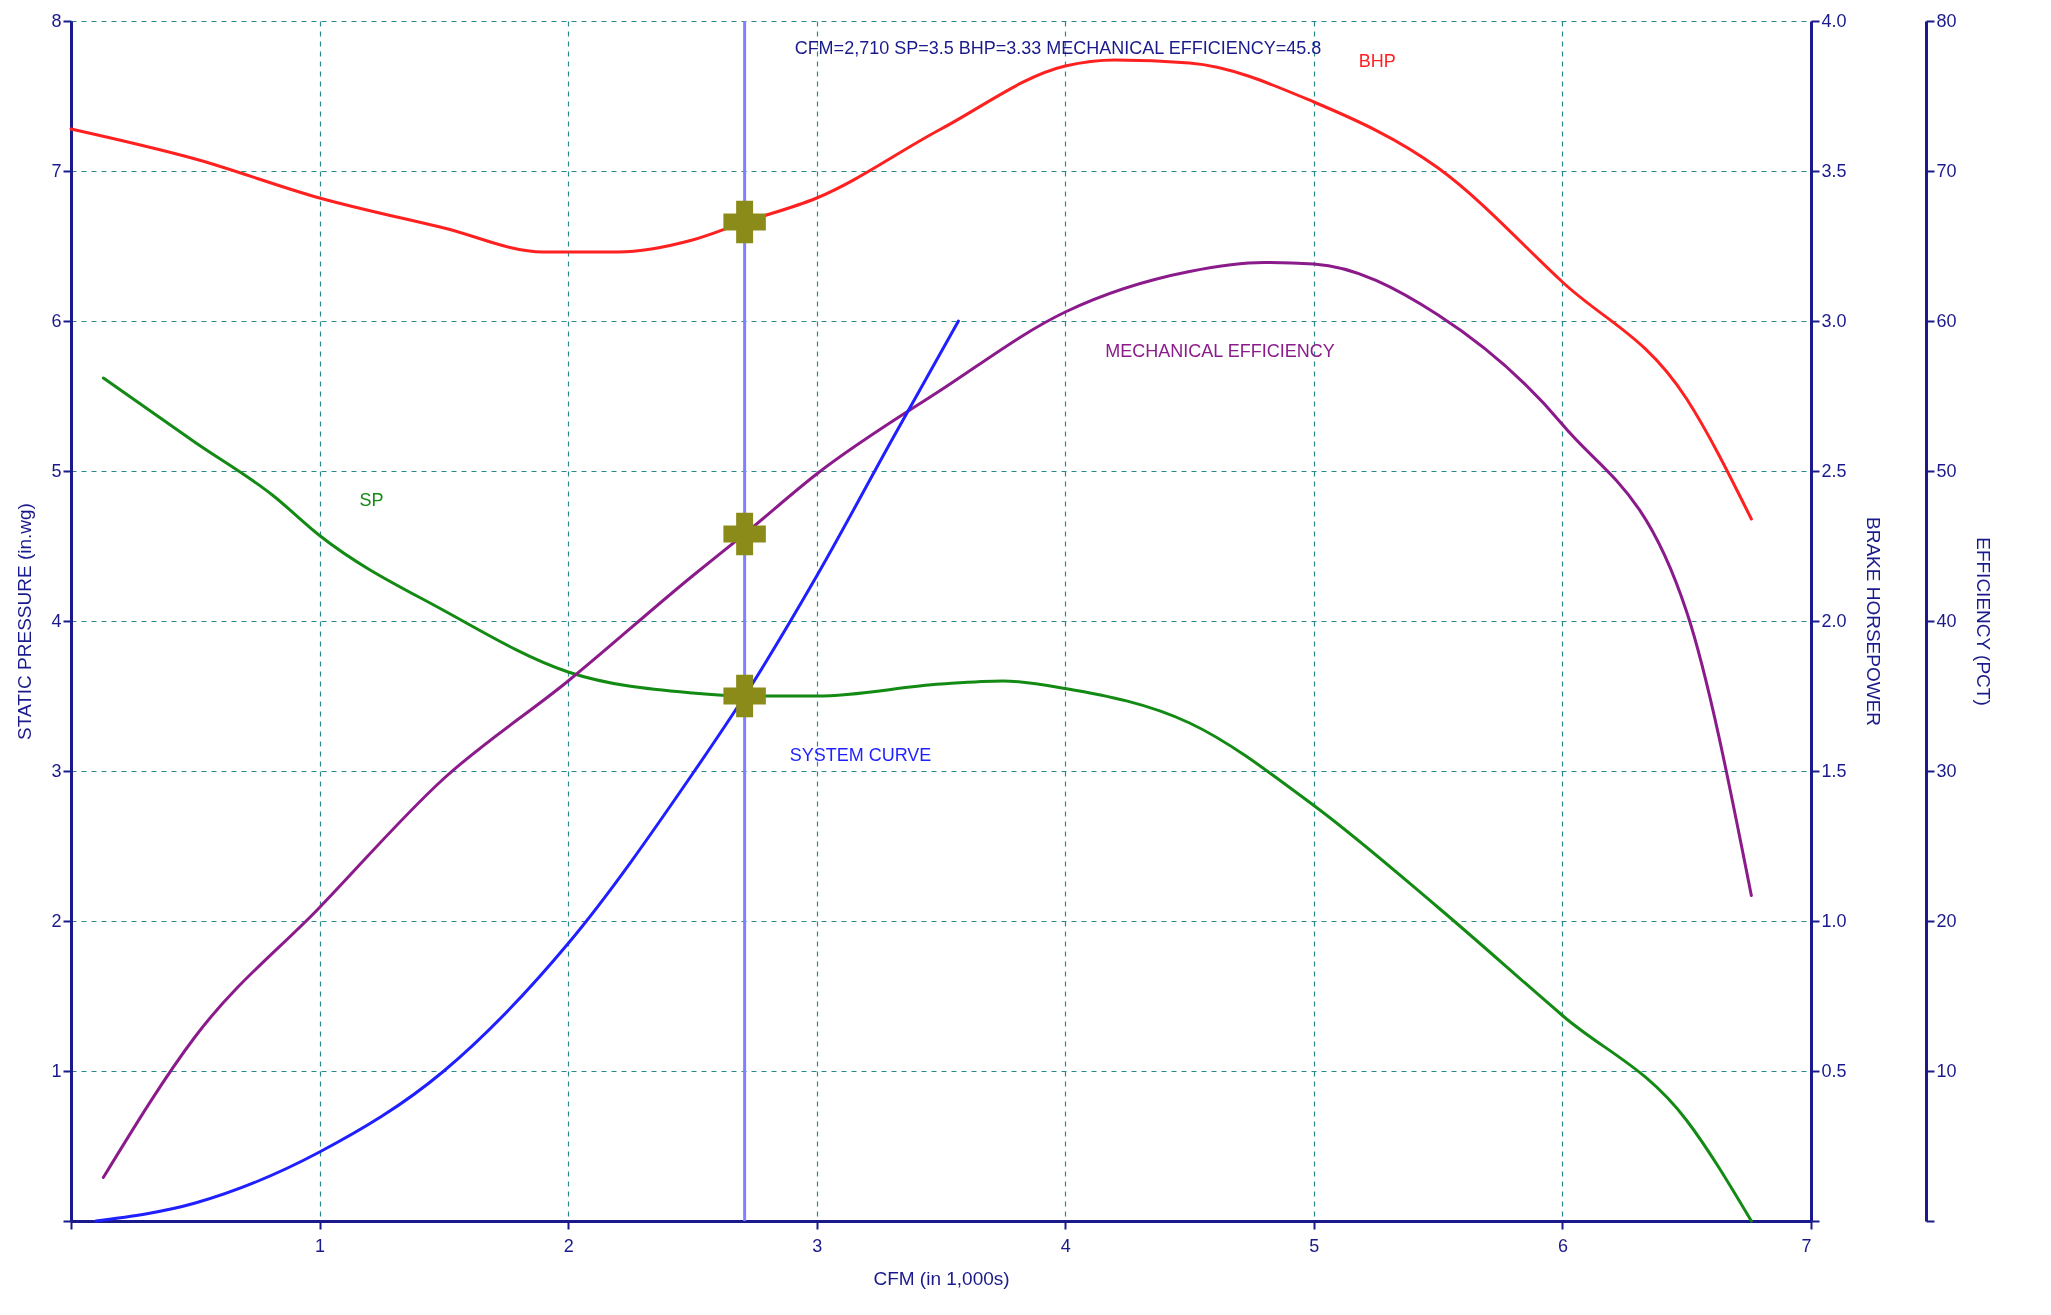 The height and width of the screenshot is (1315, 2051). Describe the element at coordinates (1065, 1245) in the screenshot. I see `x-tick-label: 4` at that location.